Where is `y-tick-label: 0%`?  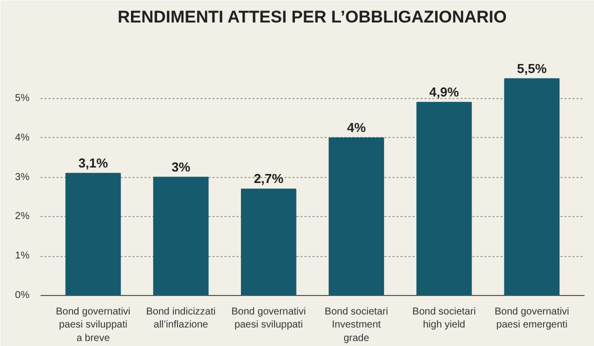
y-tick-label: 0% is located at coordinates (22, 295).